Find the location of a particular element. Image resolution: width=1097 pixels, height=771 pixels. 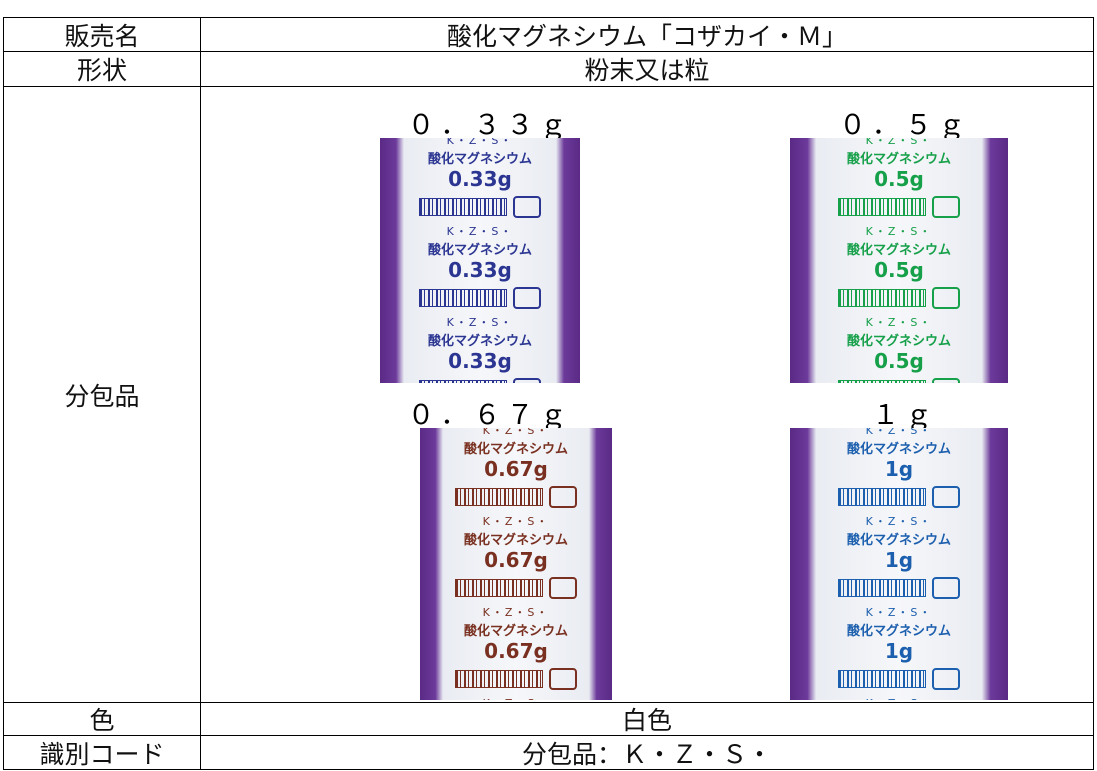

packet-label: ０．５ｇ is located at coordinates (905, 125).